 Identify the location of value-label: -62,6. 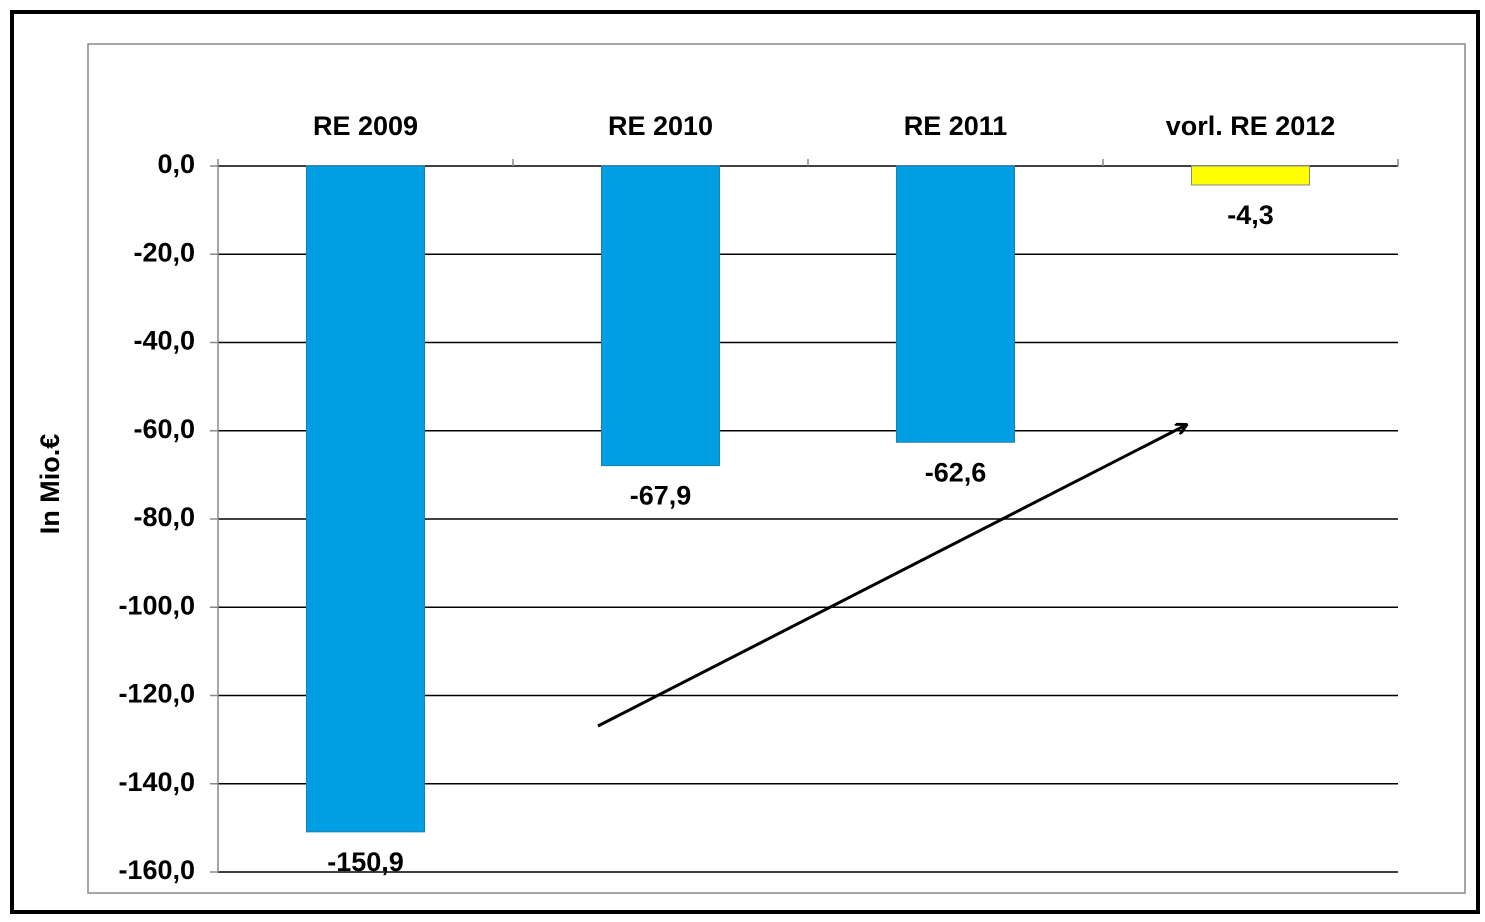
(956, 472).